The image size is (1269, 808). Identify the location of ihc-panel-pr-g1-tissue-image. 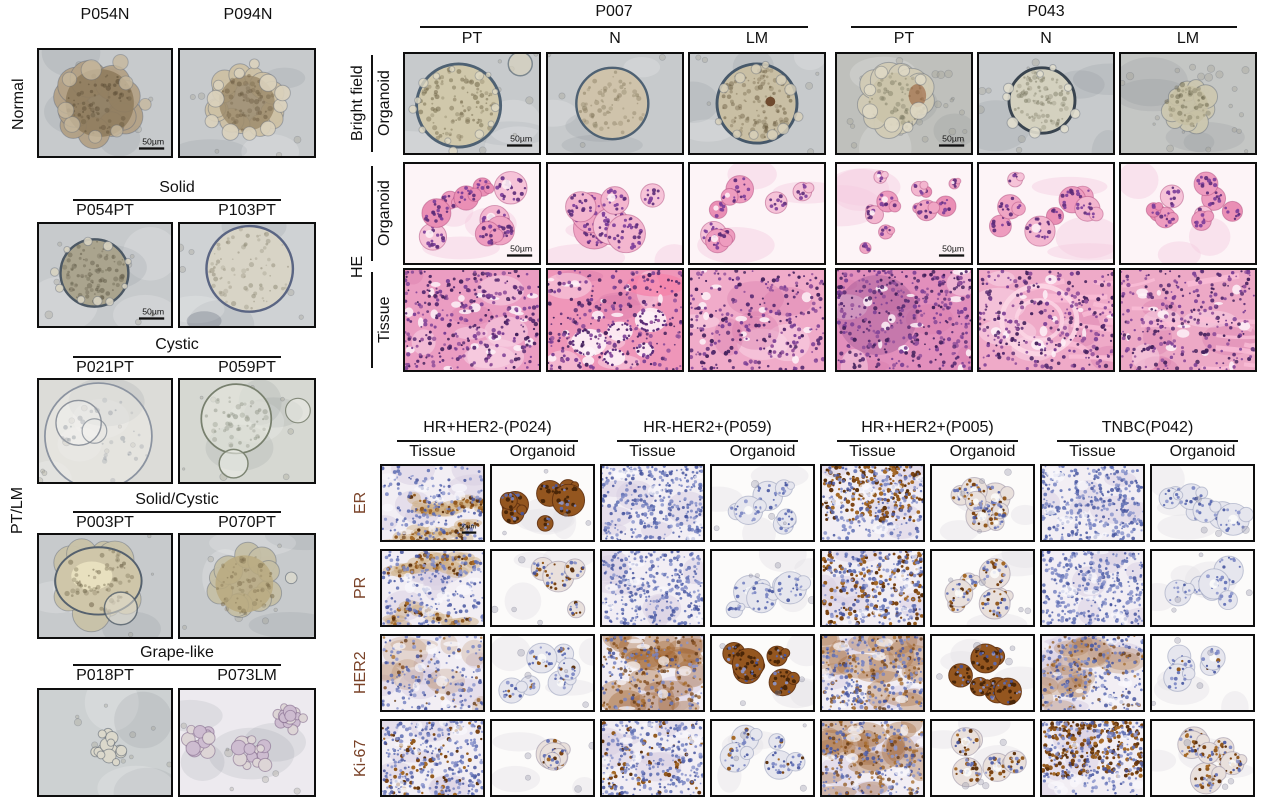
(432, 588).